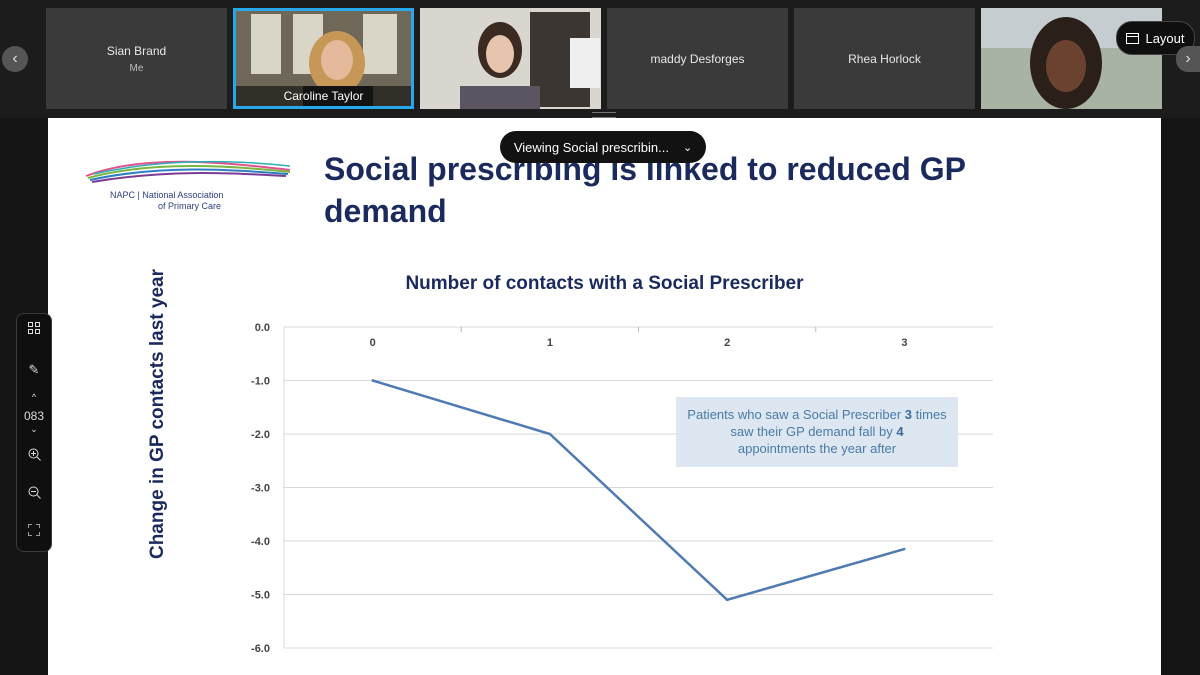 Image resolution: width=1200 pixels, height=675 pixels. I want to click on resize-handle, so click(604, 115).